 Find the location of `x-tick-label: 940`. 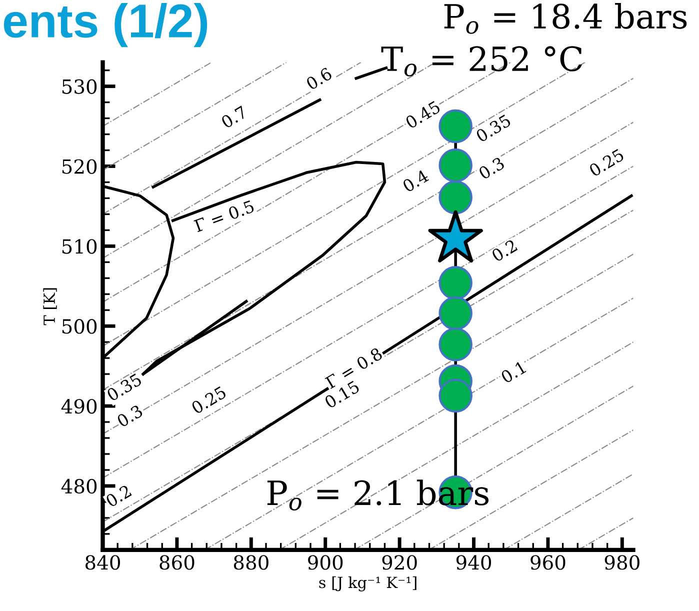

x-tick-label: 940 is located at coordinates (474, 562).